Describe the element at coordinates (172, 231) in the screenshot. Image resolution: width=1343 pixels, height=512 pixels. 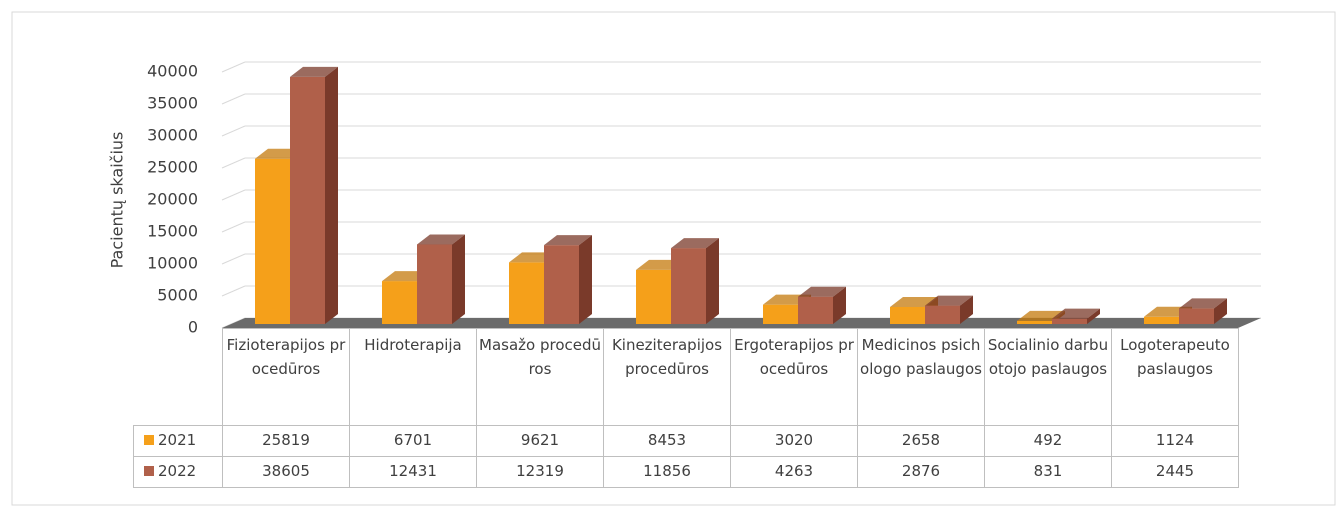
I see `y-tick-label: 15000` at that location.